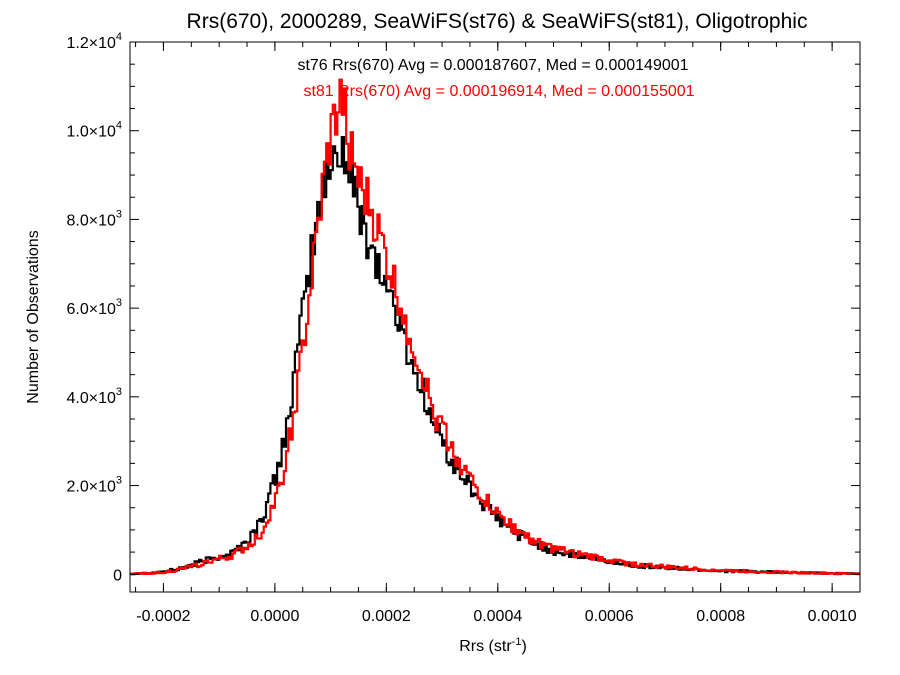 Image resolution: width=900 pixels, height=675 pixels. Describe the element at coordinates (33, 316) in the screenshot. I see `y-axis-title: Number of Observations` at that location.